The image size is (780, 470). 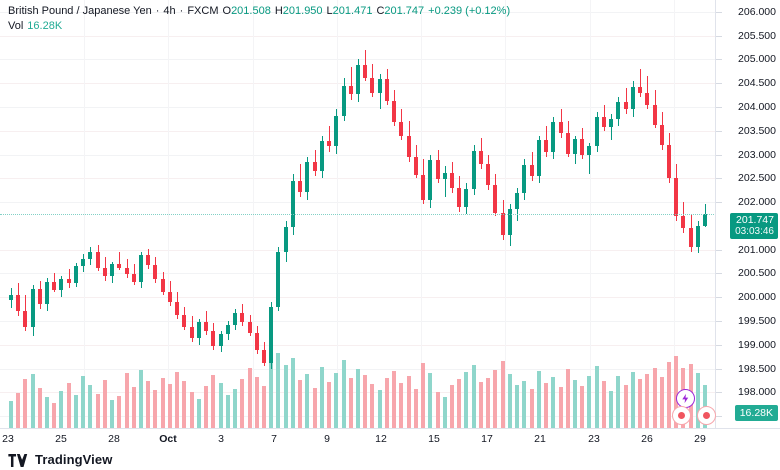 I want to click on time-axis: 23 25 28 Oct 3 7 9 12 15 17 21 23 26 29, so click(x=390, y=439).